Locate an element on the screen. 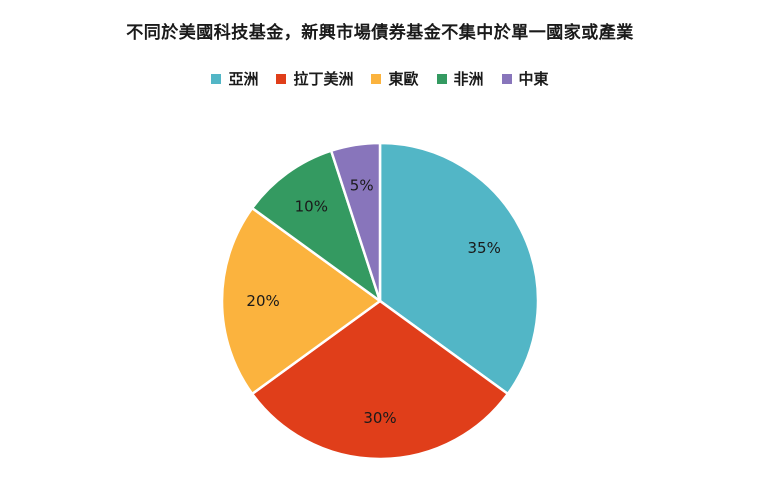 The width and height of the screenshot is (760, 504). legend-label-asia: 亞洲 is located at coordinates (243, 79).